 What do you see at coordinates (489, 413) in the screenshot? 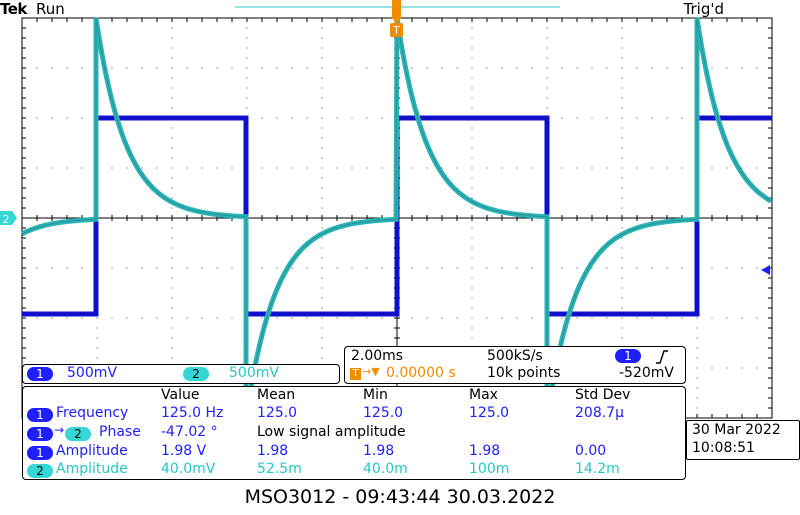
I see `meas-row1-max: 125.0` at bounding box center [489, 413].